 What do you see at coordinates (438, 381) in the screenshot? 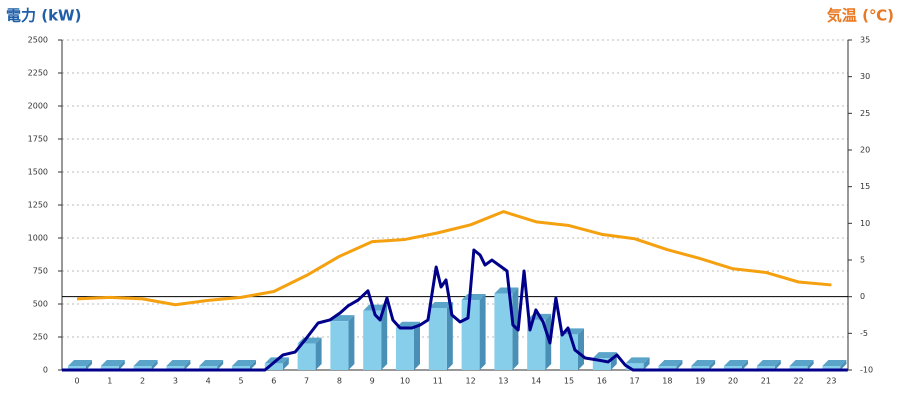
I see `x-tick-label: 11` at bounding box center [438, 381].